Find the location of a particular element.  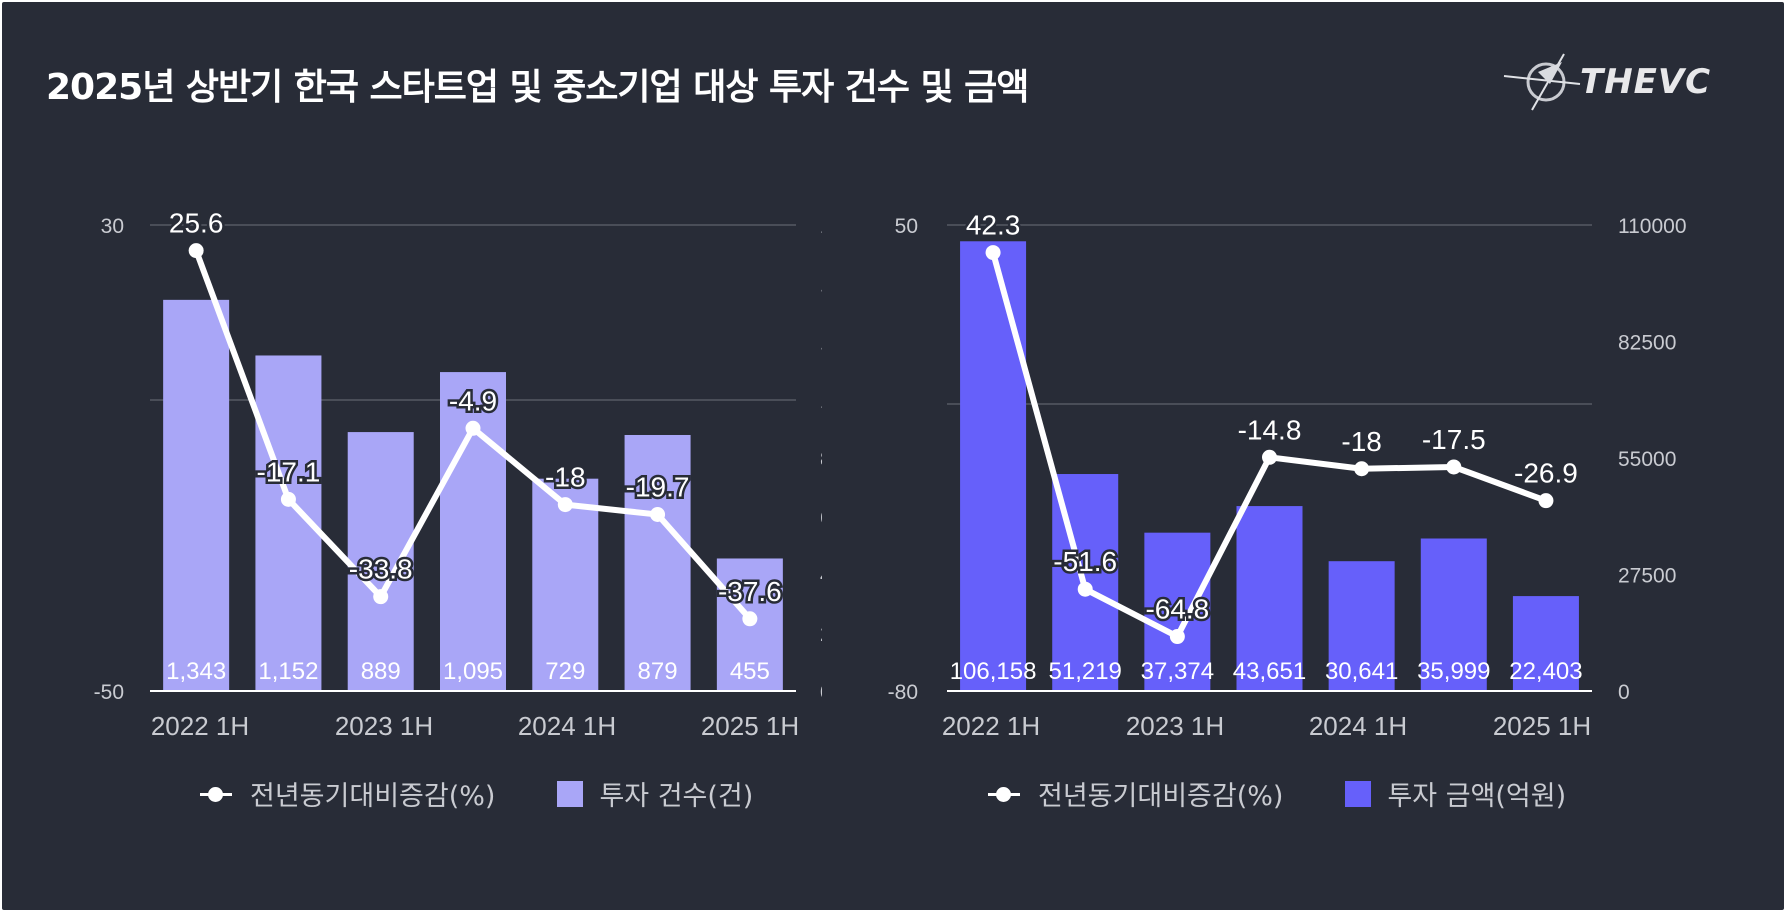

bar-value-label: 22,403 is located at coordinates (1545, 671).